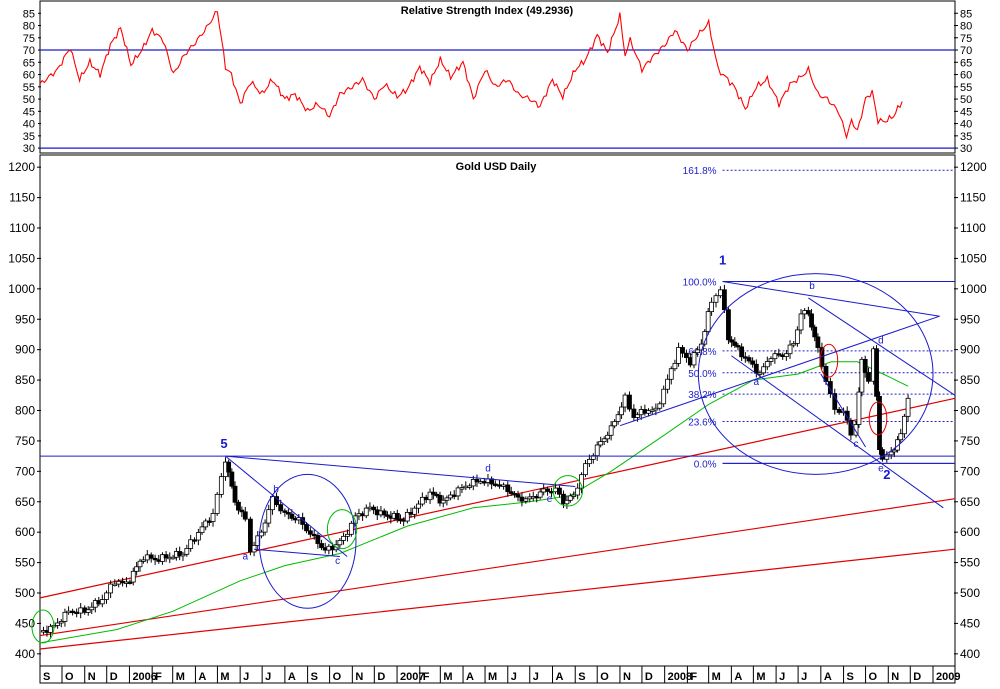 The width and height of the screenshot is (1000, 689). I want to click on price-tick-label-right: 450, so click(970, 623).